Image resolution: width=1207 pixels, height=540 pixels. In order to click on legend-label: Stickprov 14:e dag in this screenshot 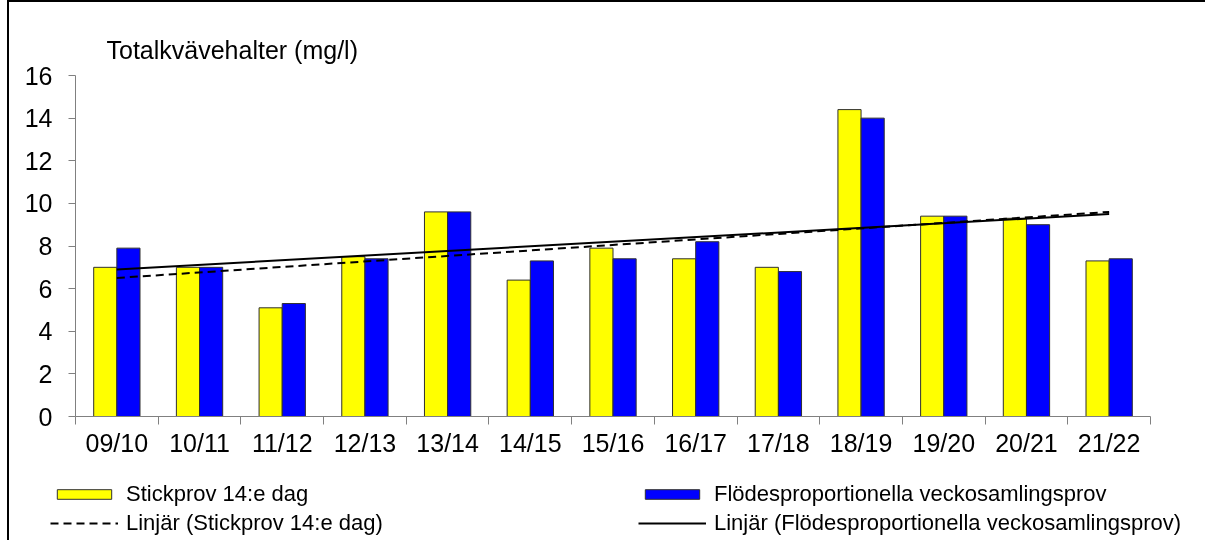, I will do `click(218, 494)`.